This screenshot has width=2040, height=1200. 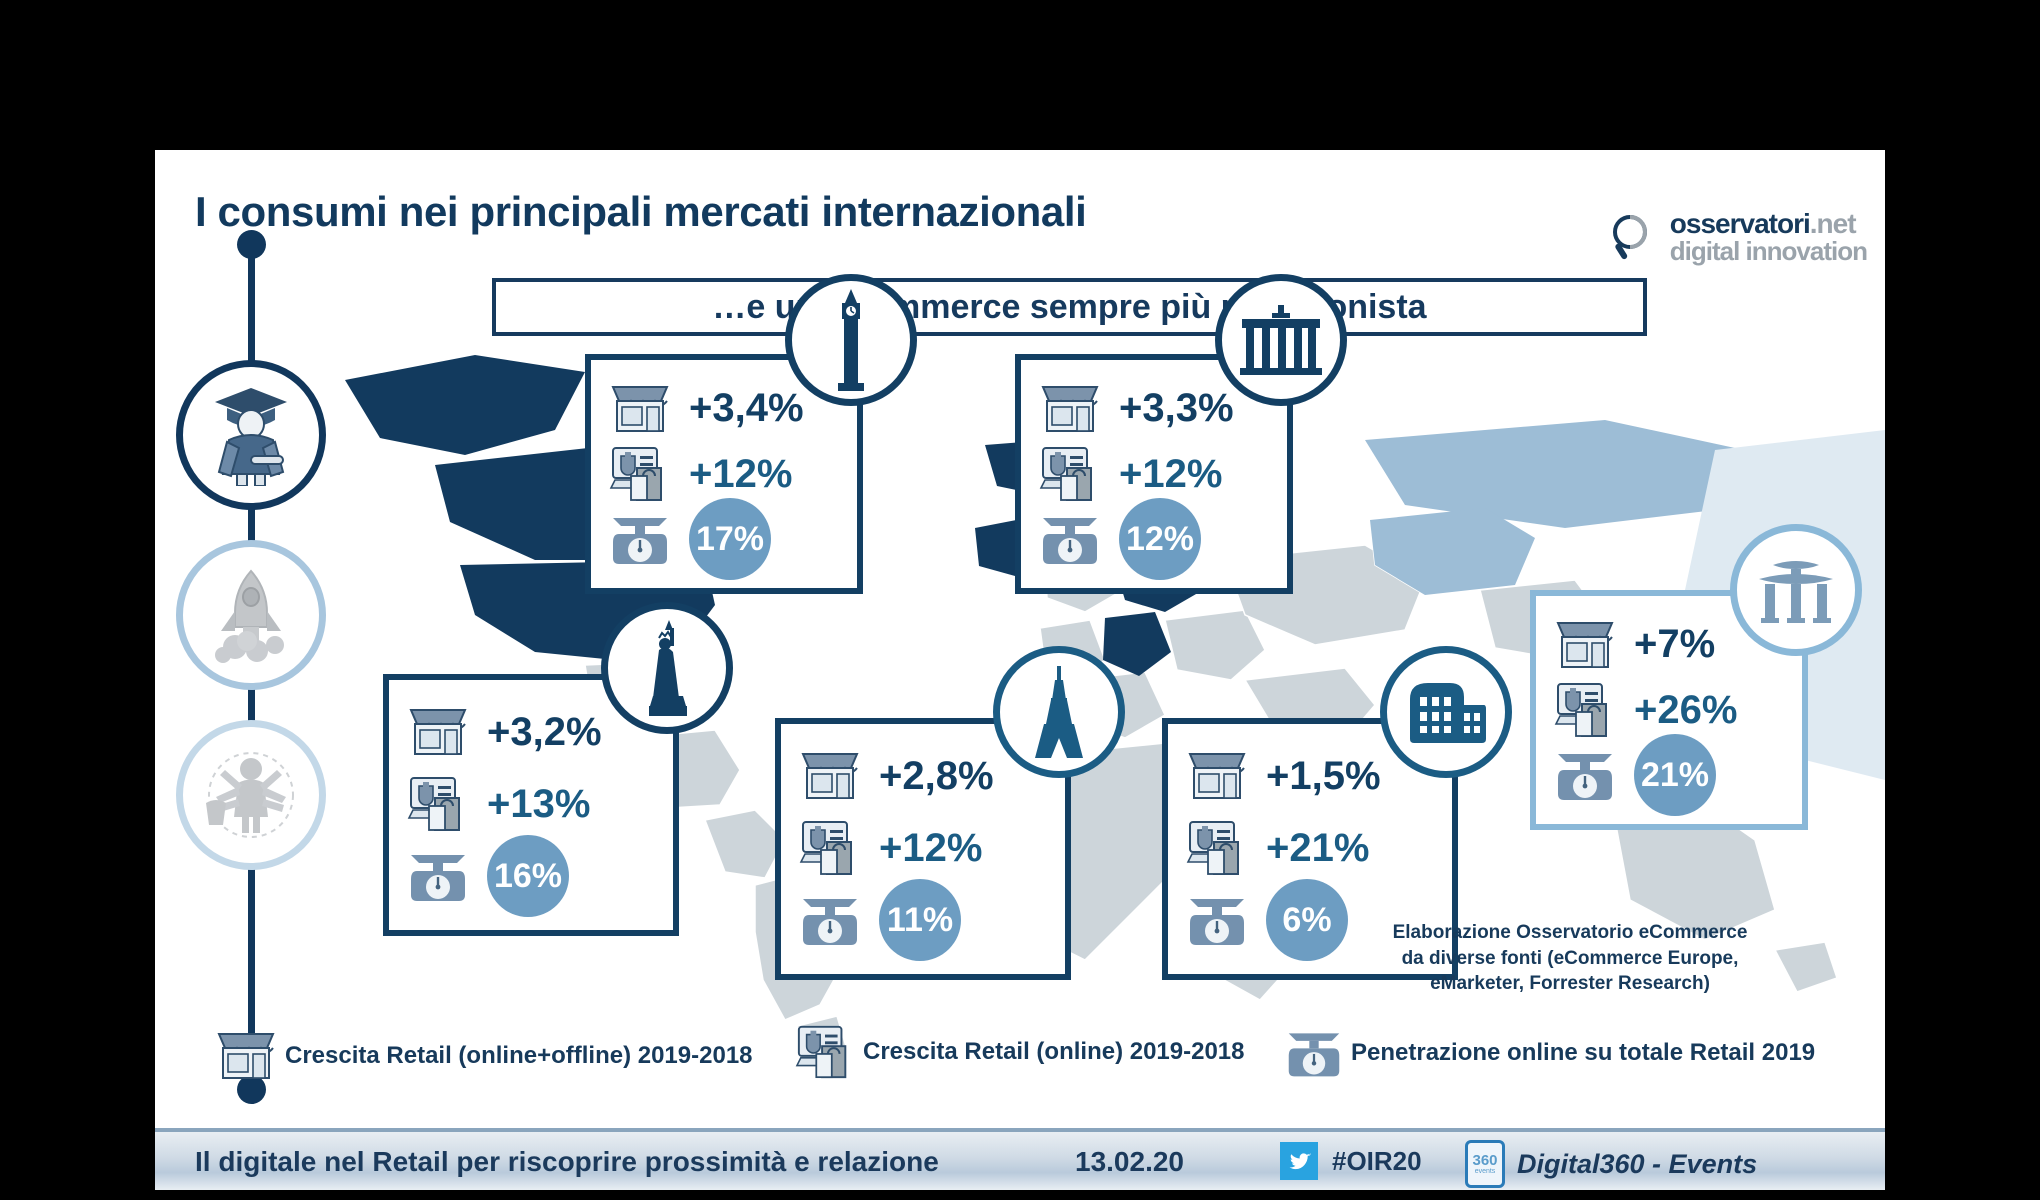 I want to click on row-retail: +2,8%, so click(x=935, y=776).